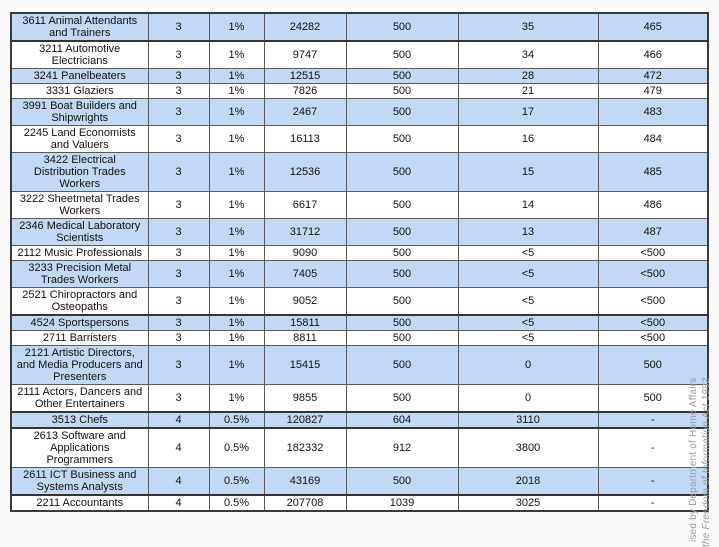 This screenshot has height=547, width=719. Describe the element at coordinates (305, 302) in the screenshot. I see `value-cell: 9052` at that location.